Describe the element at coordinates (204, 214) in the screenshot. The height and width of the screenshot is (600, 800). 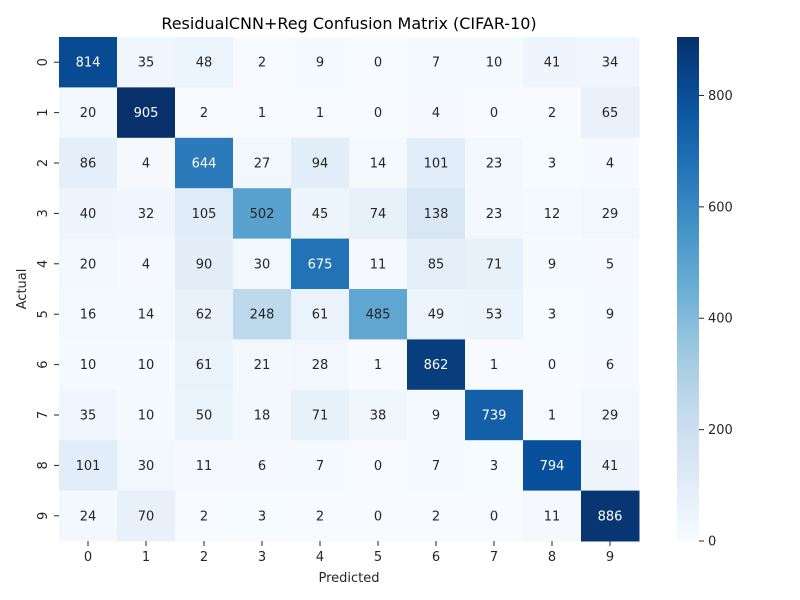
I see `cell-value-label: 105` at that location.